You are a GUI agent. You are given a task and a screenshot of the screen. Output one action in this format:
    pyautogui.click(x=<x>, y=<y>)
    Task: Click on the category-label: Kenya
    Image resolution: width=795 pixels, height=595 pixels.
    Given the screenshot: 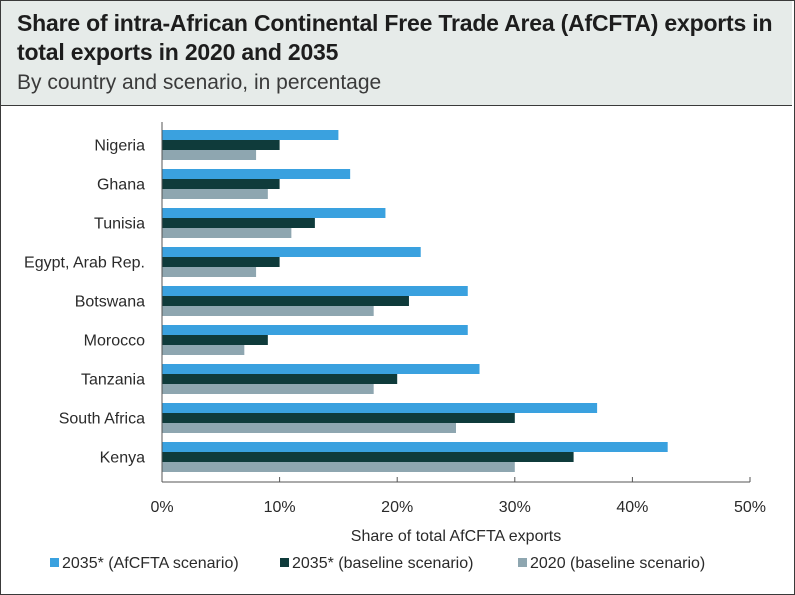 What is the action you would take?
    pyautogui.click(x=122, y=458)
    